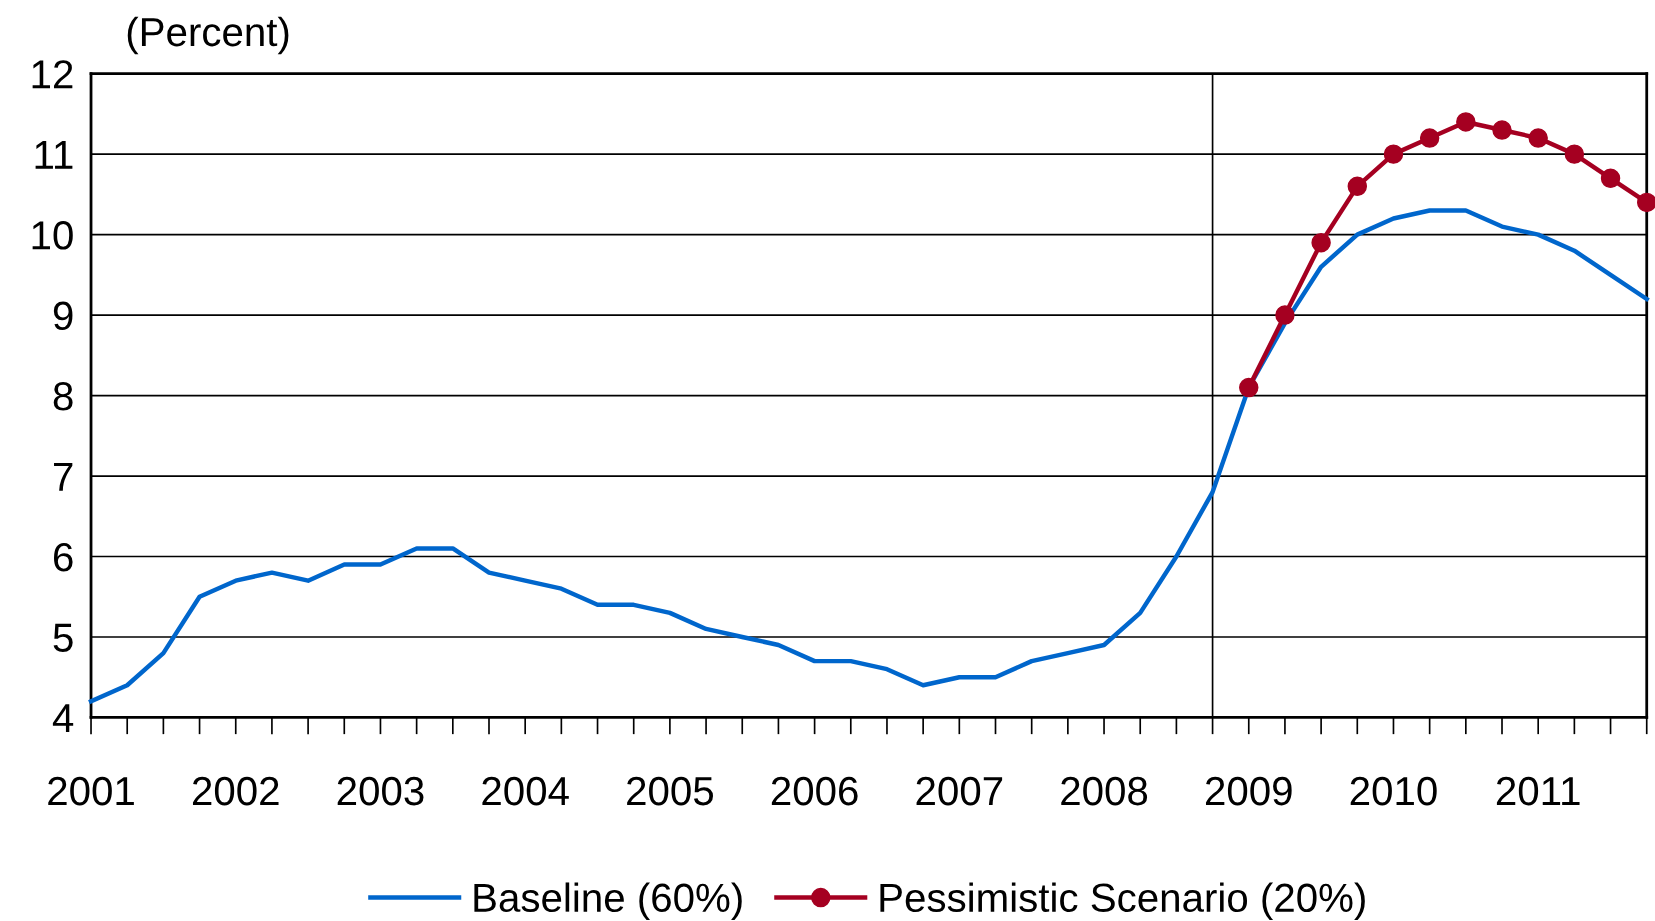 Image resolution: width=1655 pixels, height=921 pixels. I want to click on x-tick-label: 2003, so click(380, 791).